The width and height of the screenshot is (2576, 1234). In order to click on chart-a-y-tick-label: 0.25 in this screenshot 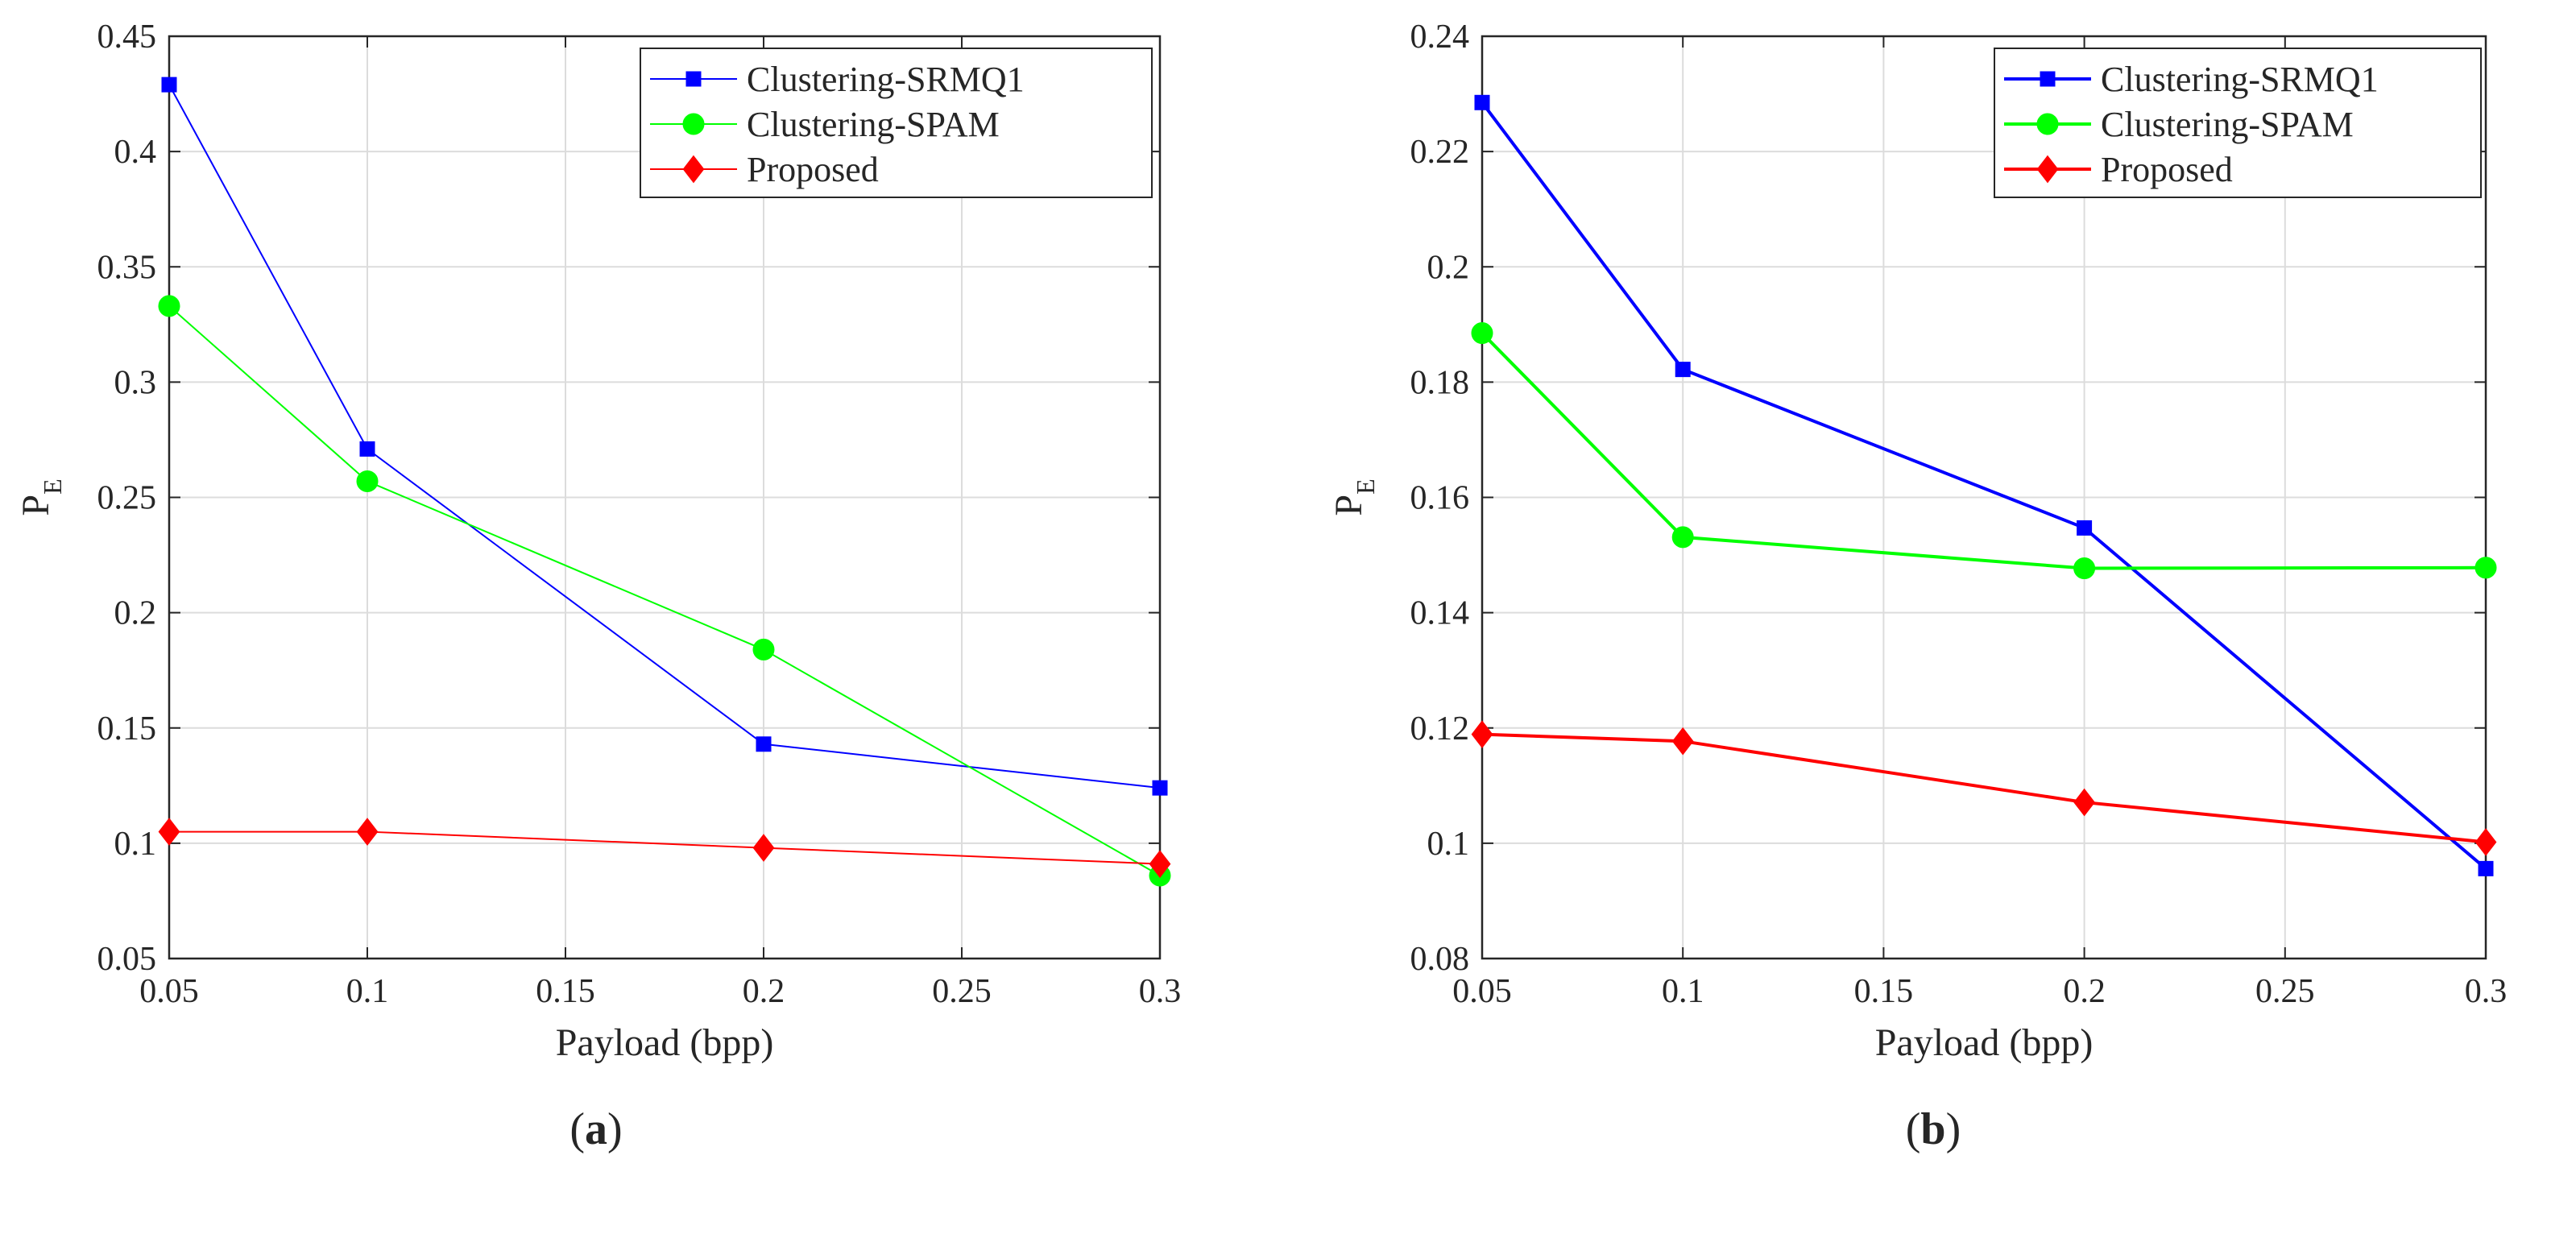, I will do `click(127, 498)`.